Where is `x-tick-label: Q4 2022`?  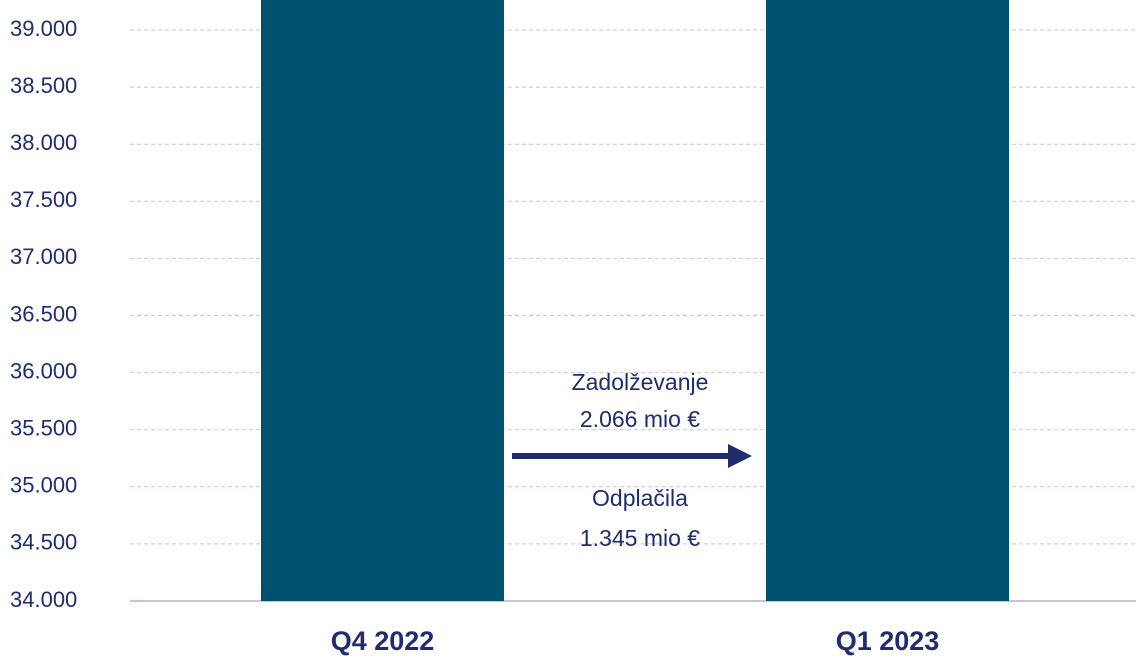
x-tick-label: Q4 2022 is located at coordinates (383, 641).